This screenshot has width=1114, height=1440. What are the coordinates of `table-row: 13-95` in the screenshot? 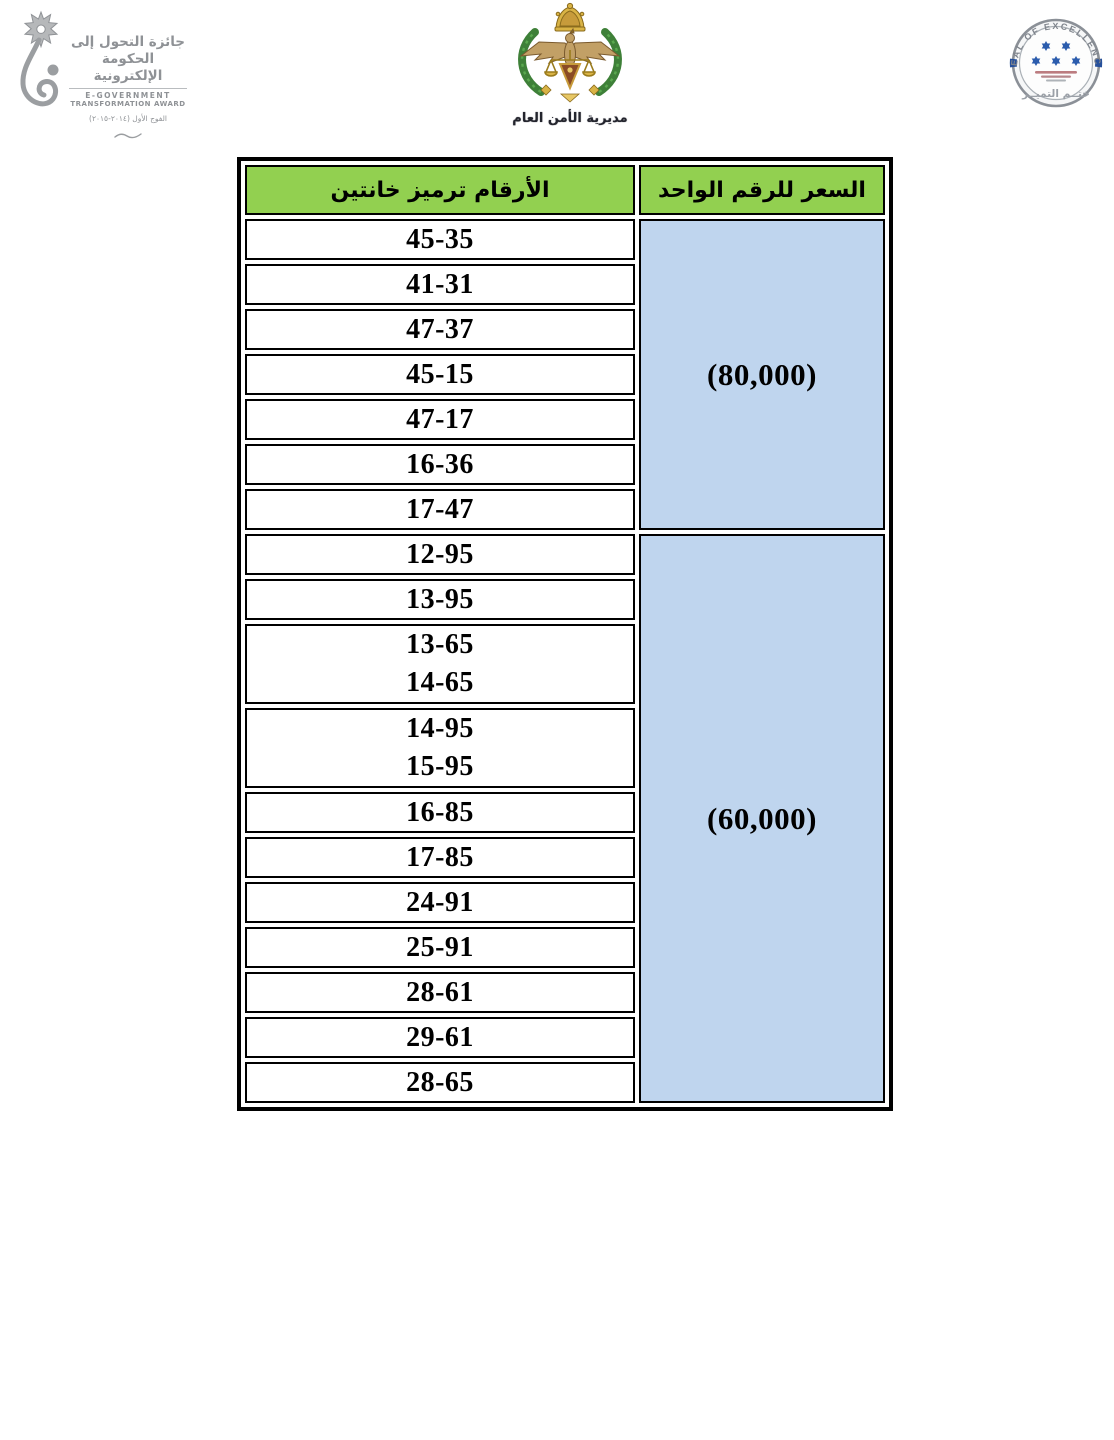 It's located at (565, 599).